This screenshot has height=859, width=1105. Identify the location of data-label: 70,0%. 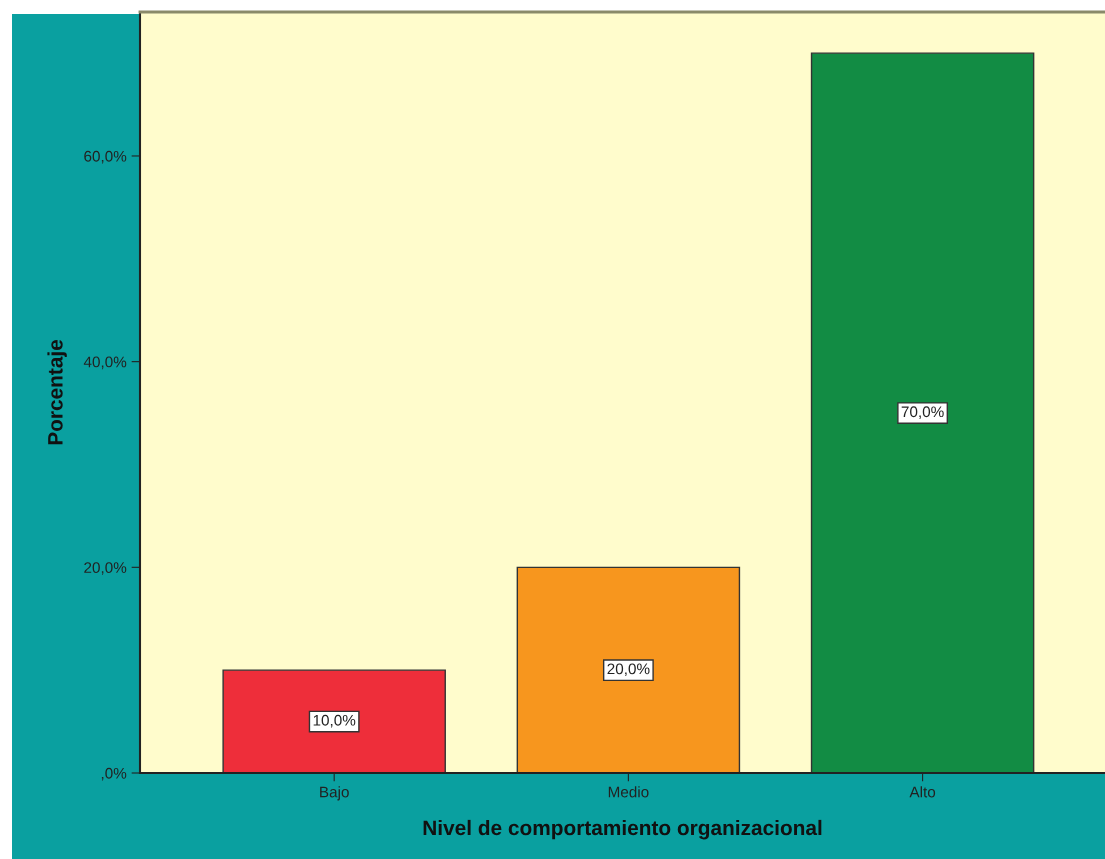
(922, 412).